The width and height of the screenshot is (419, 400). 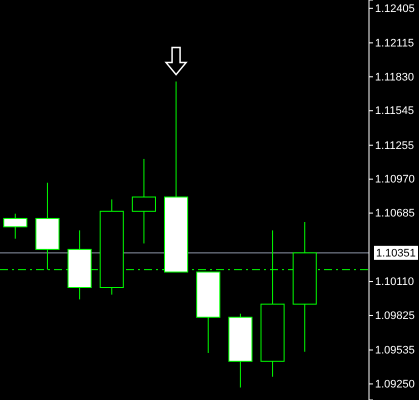 What do you see at coordinates (395, 214) in the screenshot?
I see `y-tick-label: 1.10685` at bounding box center [395, 214].